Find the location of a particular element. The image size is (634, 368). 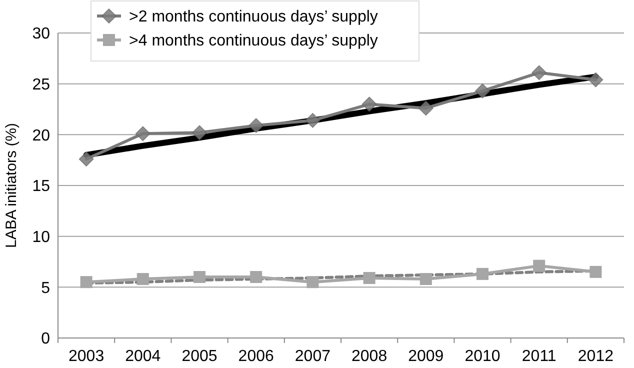

y-tick-label: 0 is located at coordinates (45, 339).